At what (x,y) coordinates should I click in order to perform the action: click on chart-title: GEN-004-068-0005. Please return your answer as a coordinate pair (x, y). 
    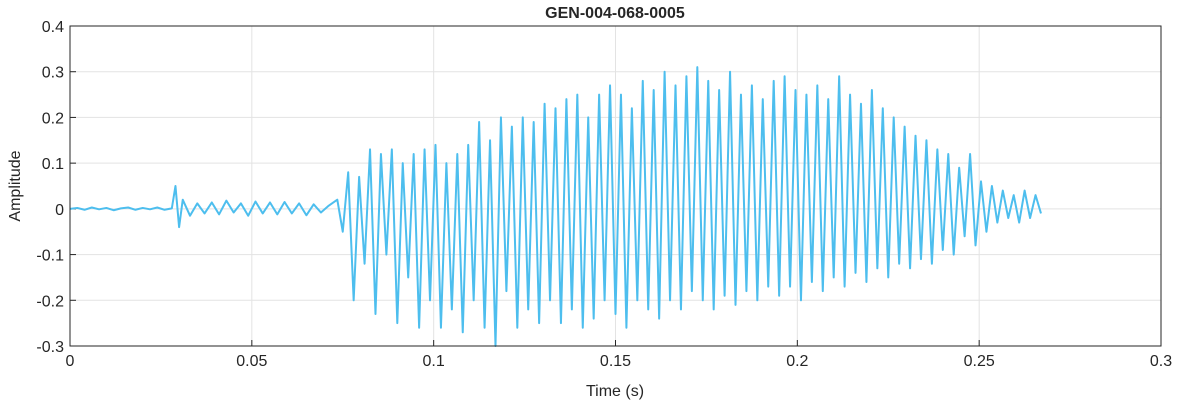
    Looking at the image, I should click on (615, 13).